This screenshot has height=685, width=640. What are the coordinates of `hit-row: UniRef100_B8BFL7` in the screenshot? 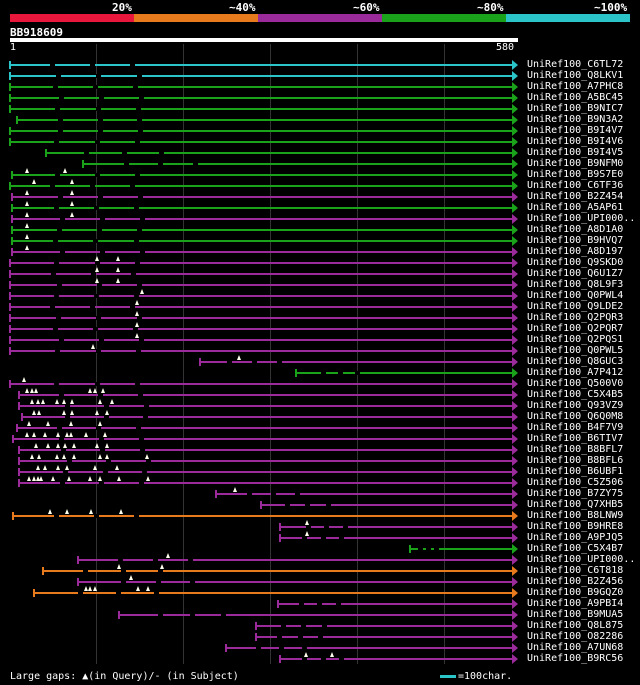 It's located at (320, 449).